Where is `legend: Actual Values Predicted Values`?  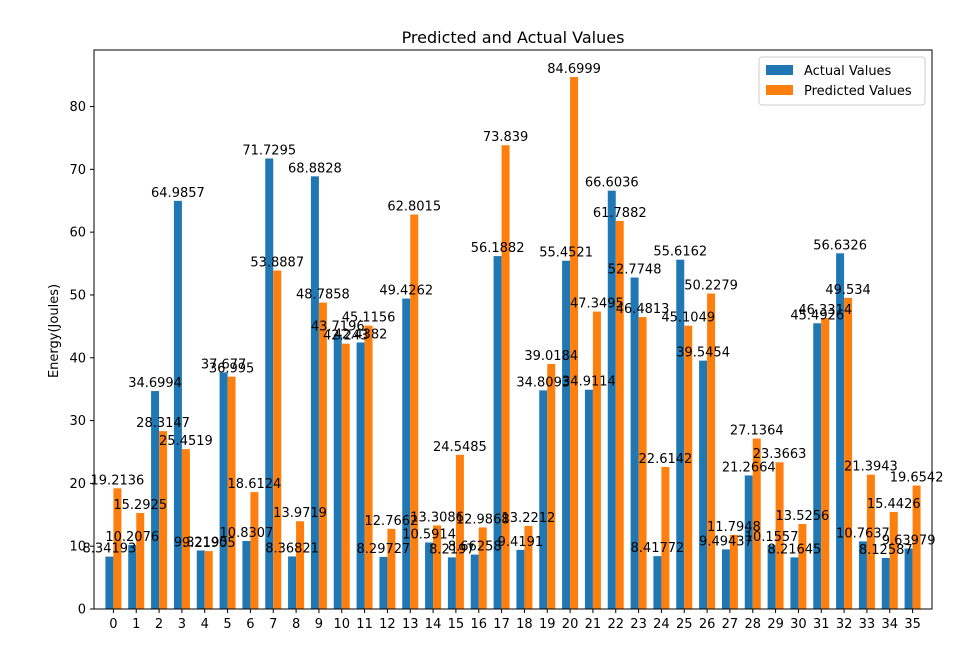
legend: Actual Values Predicted Values is located at coordinates (842, 81).